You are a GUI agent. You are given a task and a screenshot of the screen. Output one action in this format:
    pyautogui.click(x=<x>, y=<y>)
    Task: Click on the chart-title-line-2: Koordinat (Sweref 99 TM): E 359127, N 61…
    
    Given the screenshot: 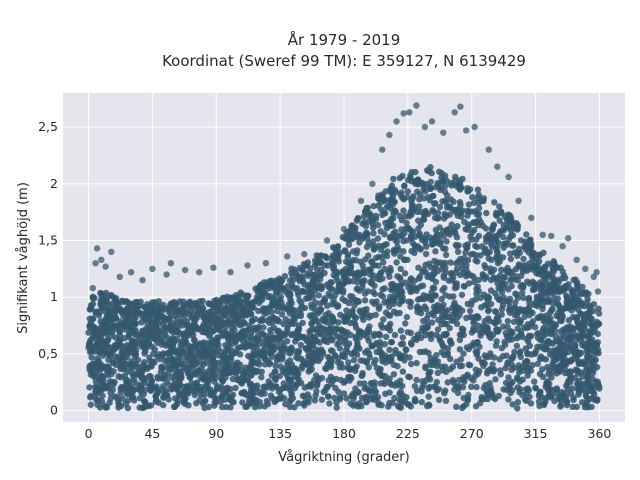 What is the action you would take?
    pyautogui.click(x=344, y=61)
    